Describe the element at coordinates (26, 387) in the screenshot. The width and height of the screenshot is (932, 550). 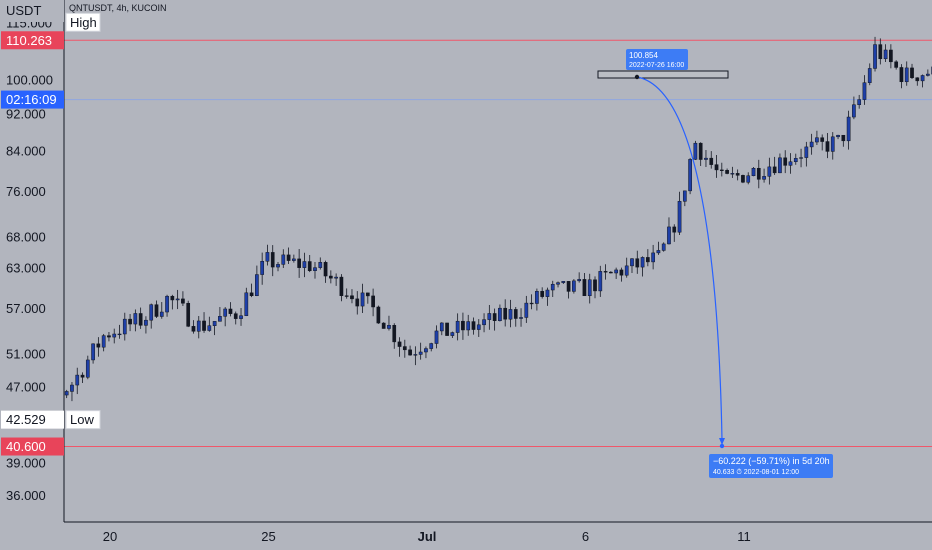
I see `price-tick-label: 47.000` at that location.